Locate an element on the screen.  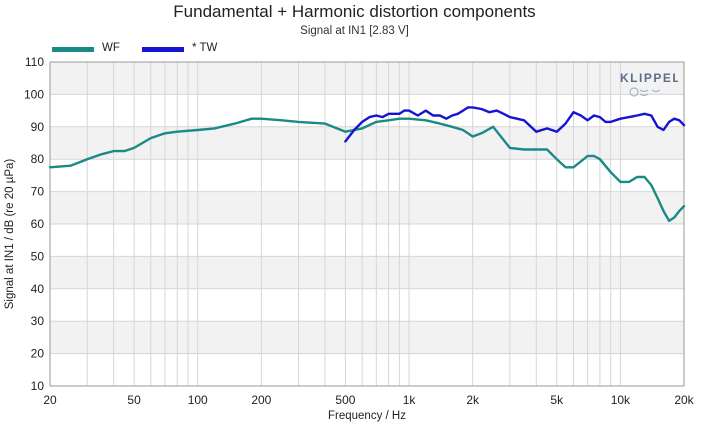
chart-subtitle: Signal at IN1 [2.83 V] is located at coordinates (354, 31).